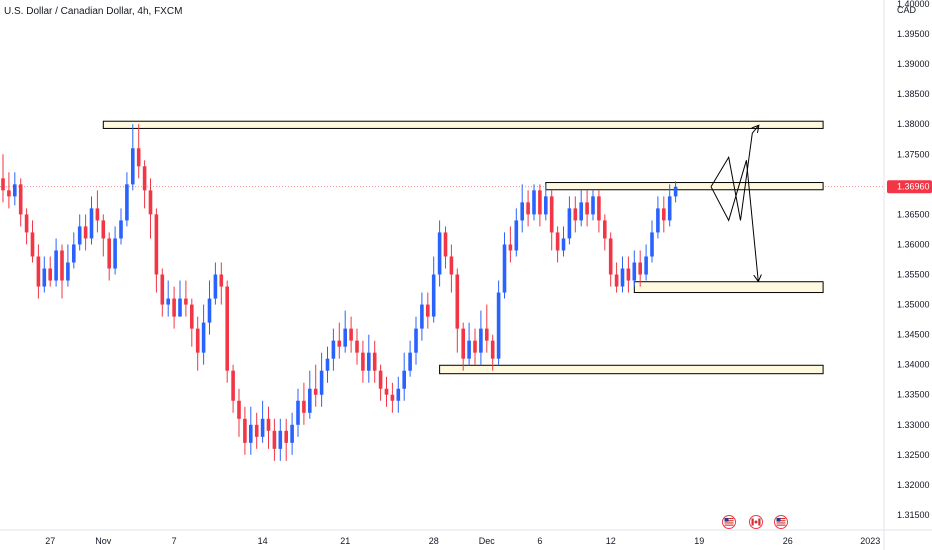  What do you see at coordinates (734, 203) in the screenshot?
I see `projection-layer` at bounding box center [734, 203].